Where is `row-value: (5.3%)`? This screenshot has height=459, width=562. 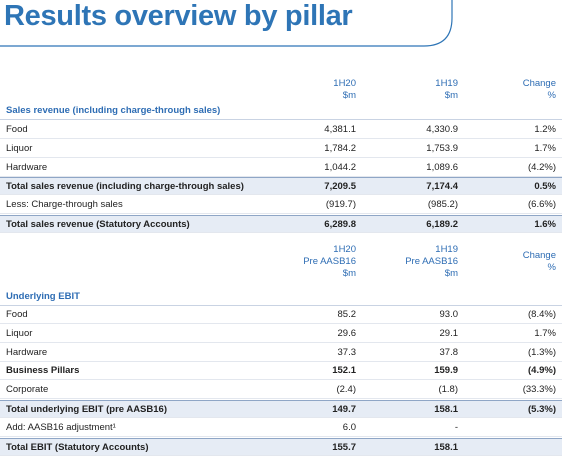 row-value: (5.3%) is located at coordinates (542, 409).